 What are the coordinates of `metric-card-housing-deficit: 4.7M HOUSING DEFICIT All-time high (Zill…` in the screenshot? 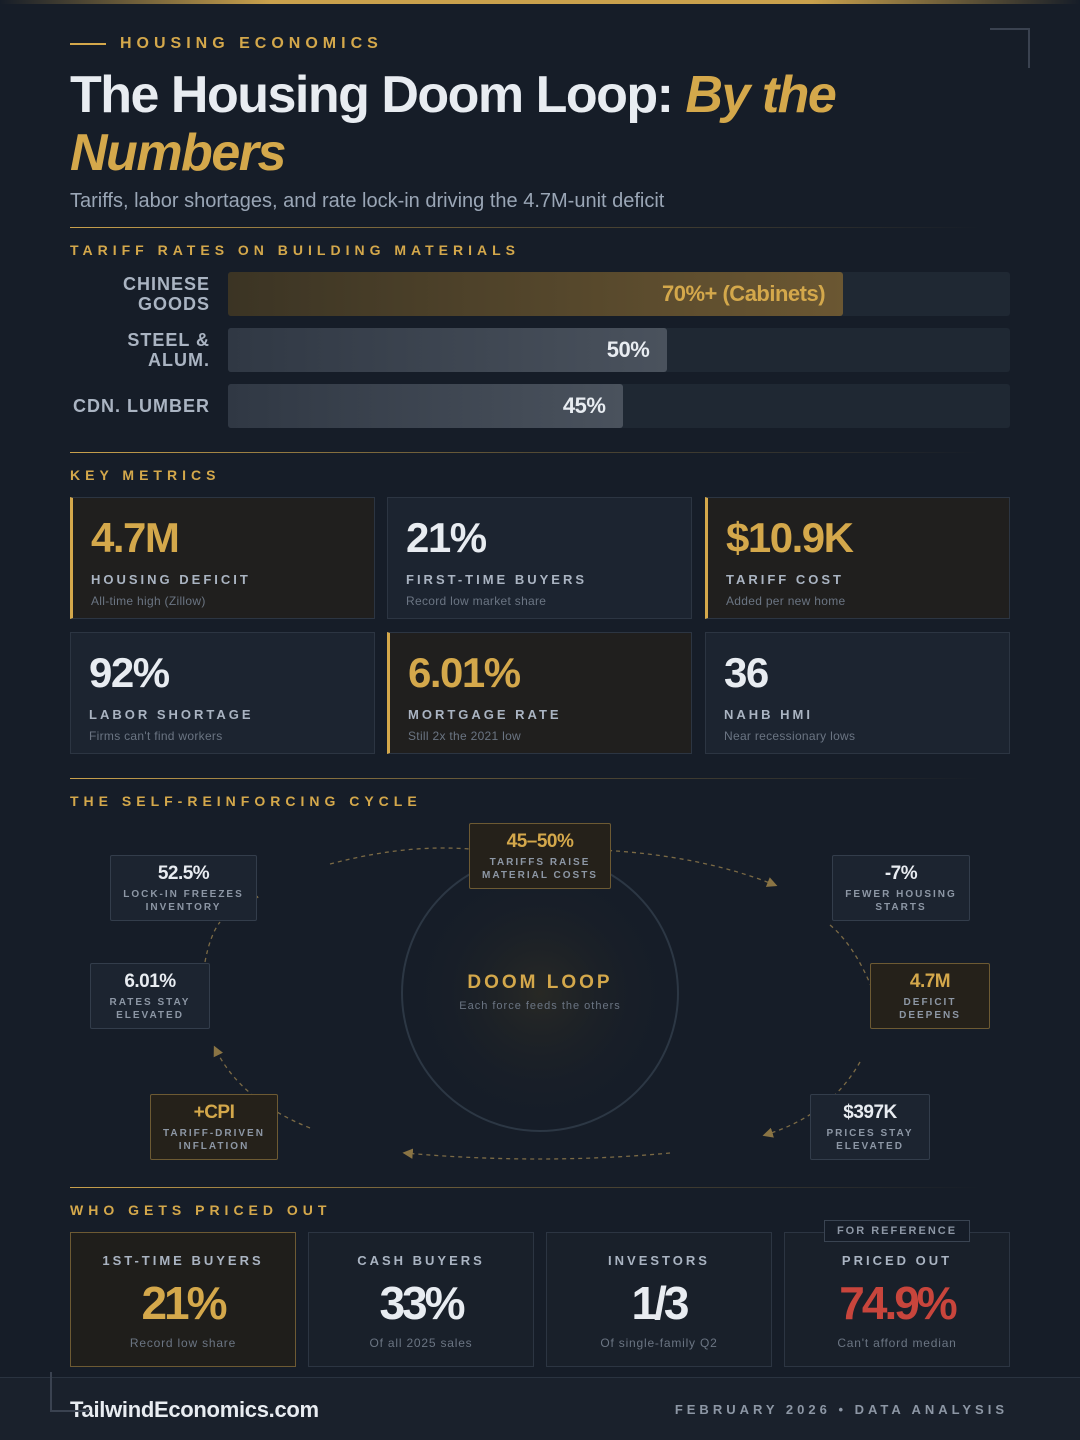 It's located at (222, 558).